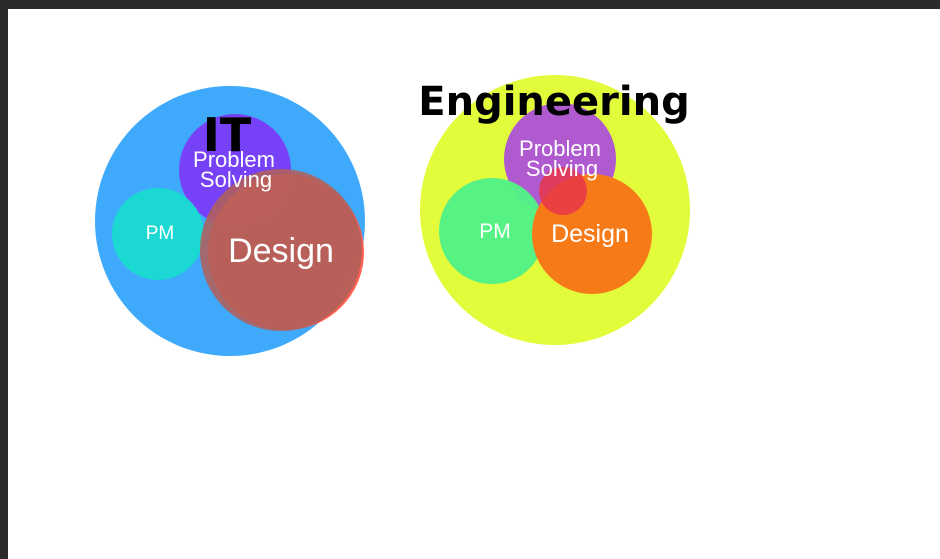 Image resolution: width=940 pixels, height=559 pixels. What do you see at coordinates (495, 231) in the screenshot?
I see `engineering-pm-label: PM` at bounding box center [495, 231].